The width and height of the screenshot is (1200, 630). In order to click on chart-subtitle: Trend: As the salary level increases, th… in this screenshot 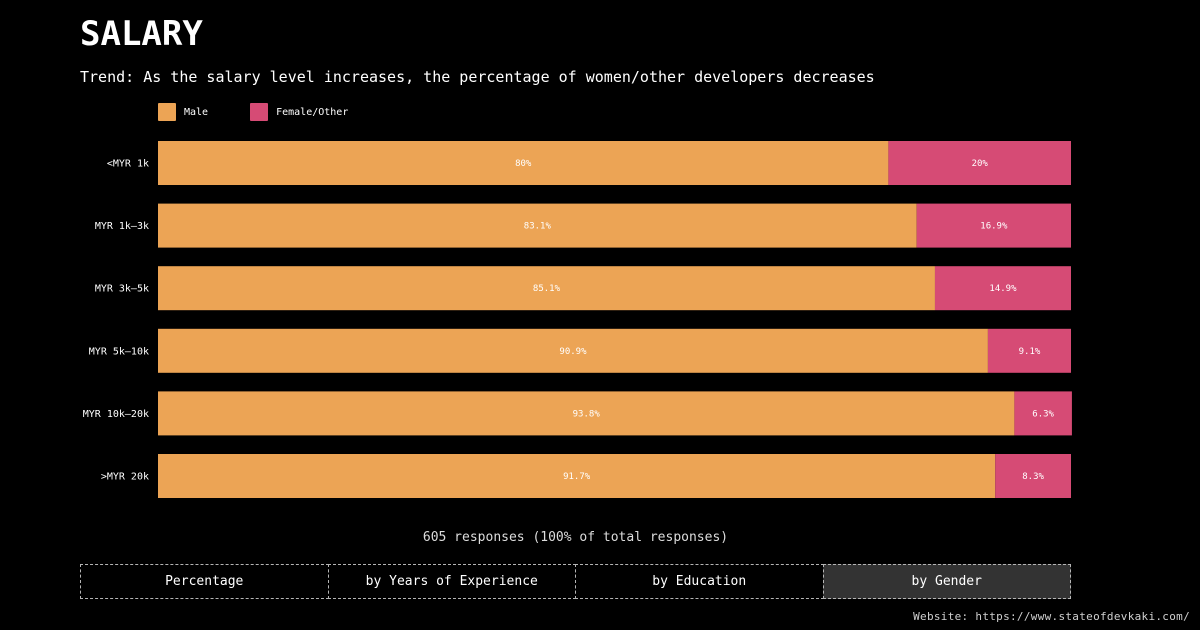, I will do `click(477, 77)`.